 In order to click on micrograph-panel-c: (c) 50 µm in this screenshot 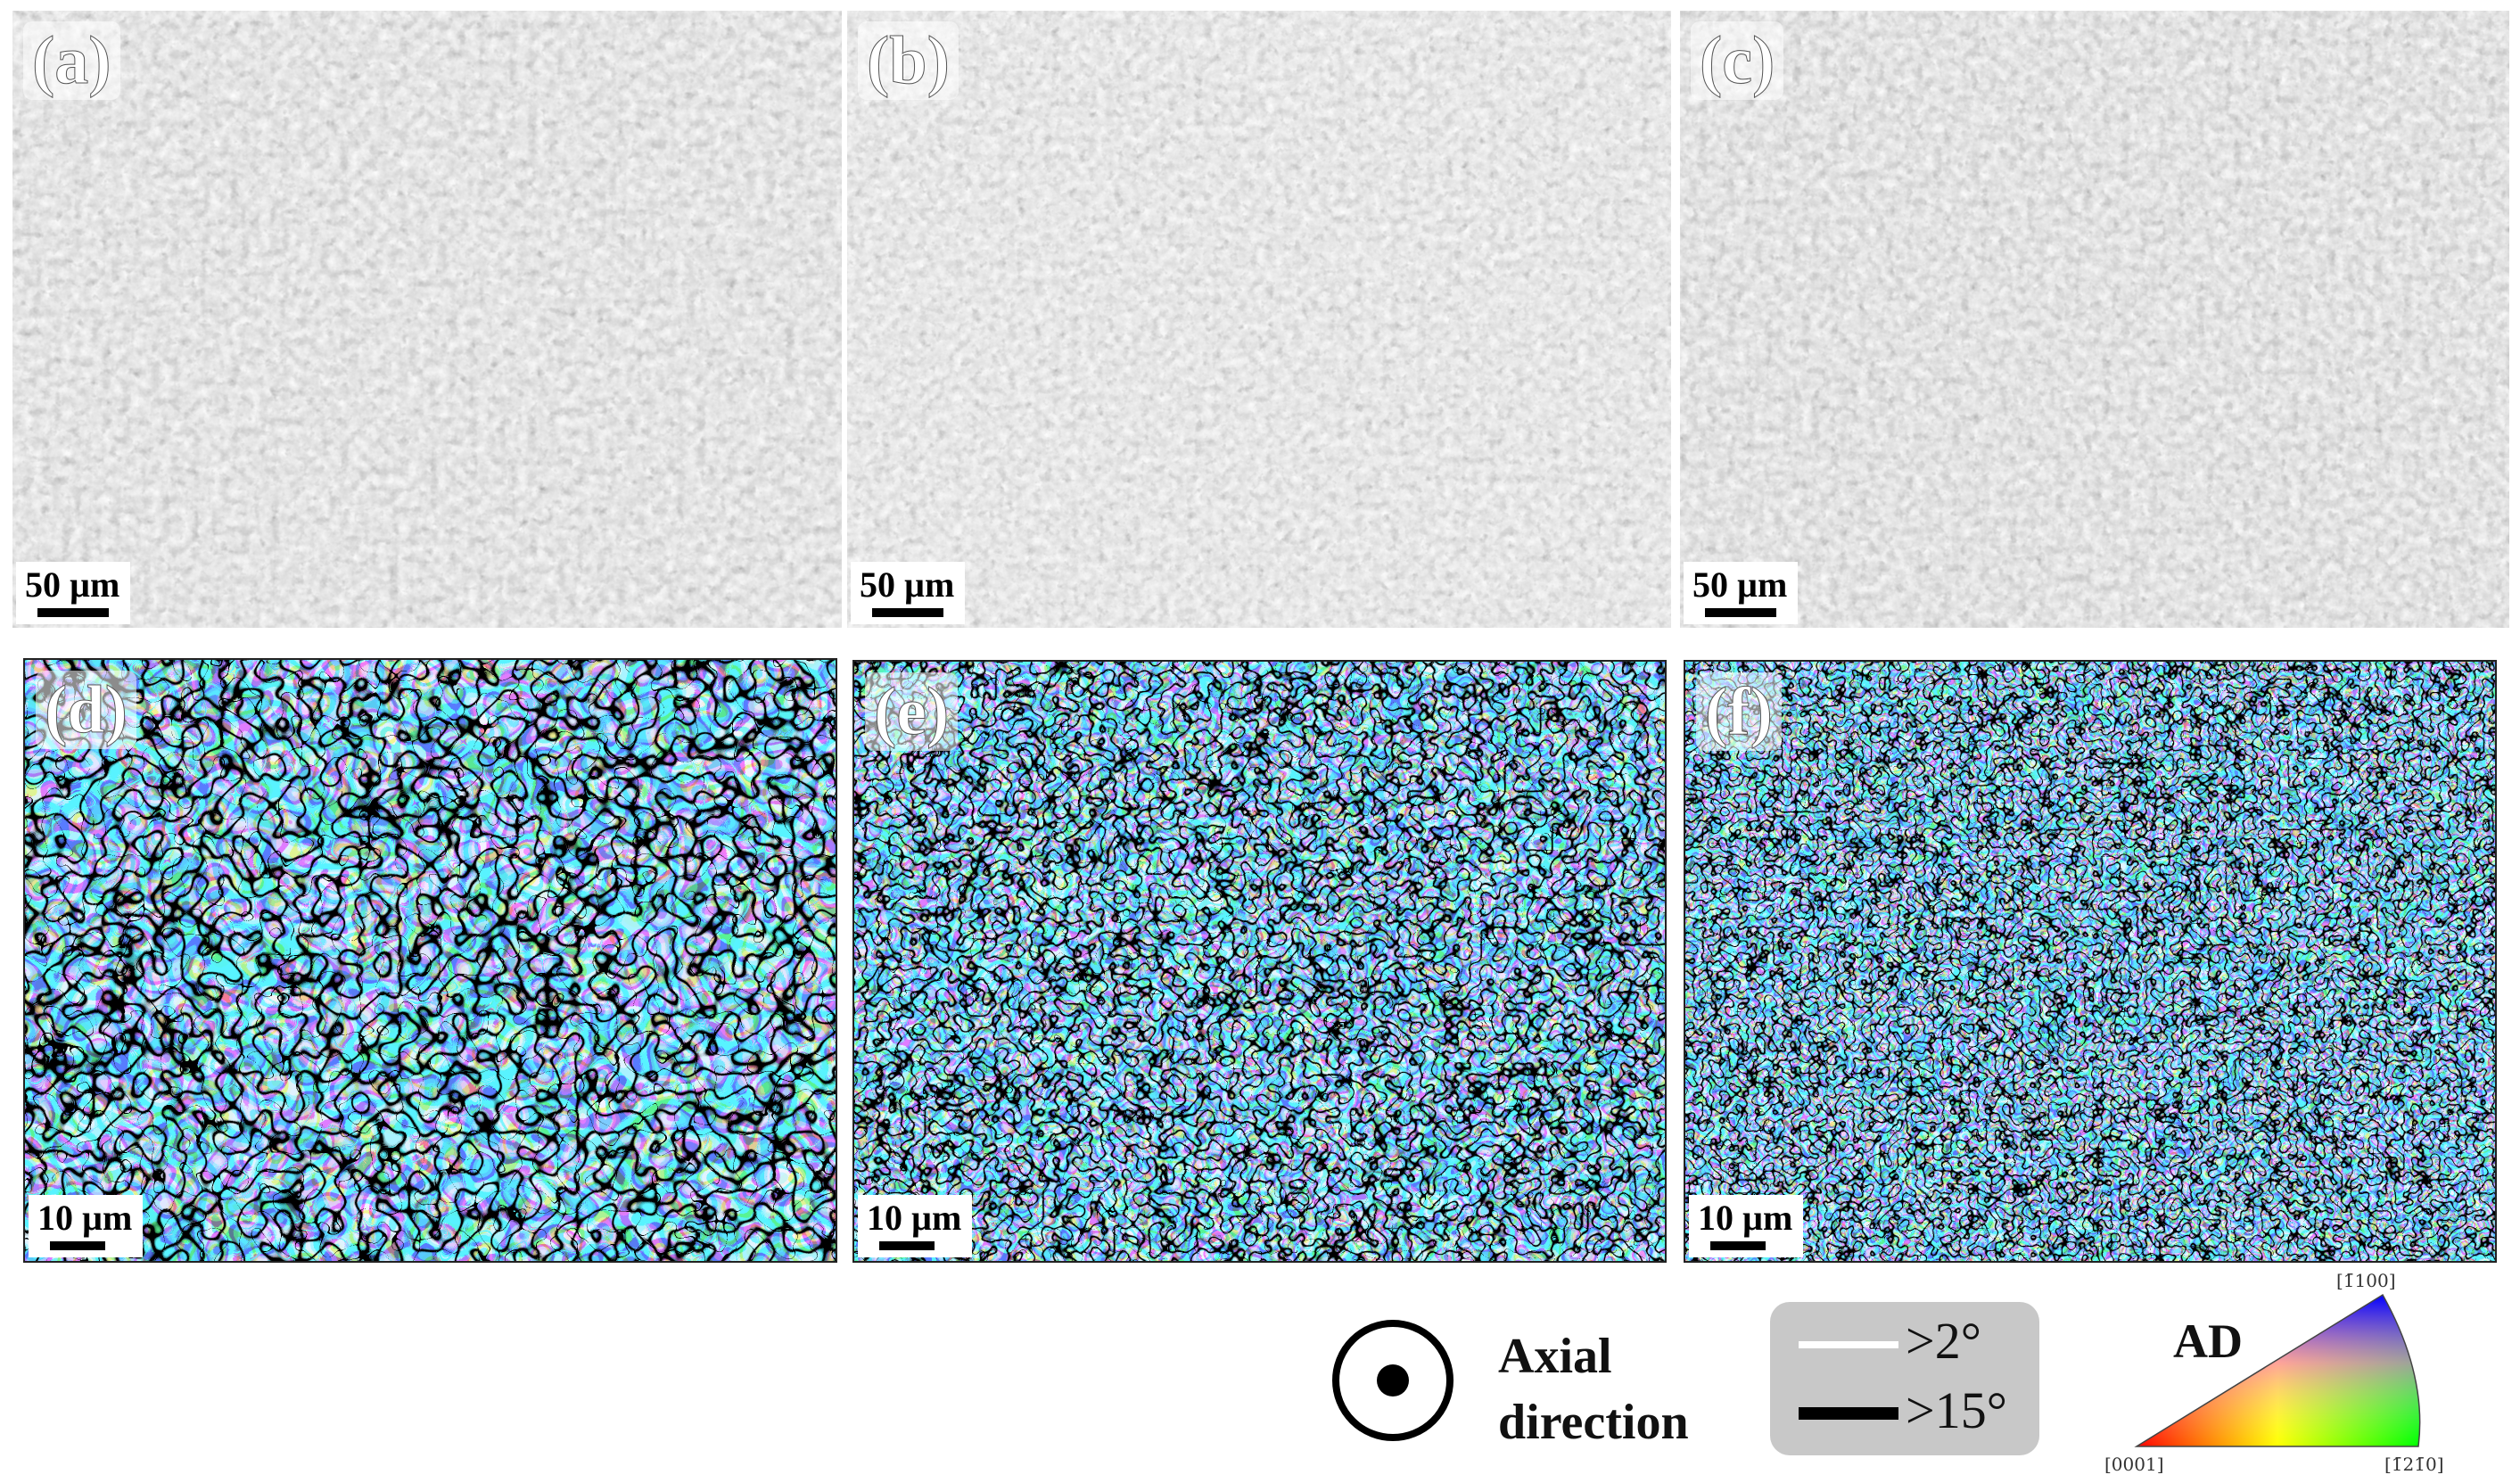, I will do `click(2094, 319)`.